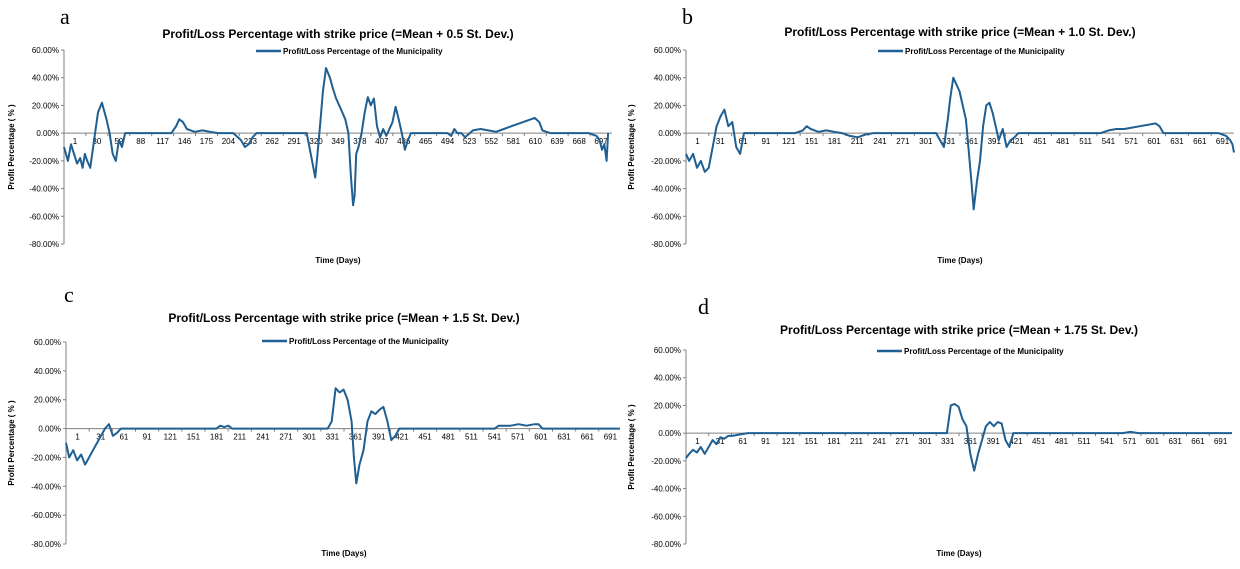  Describe the element at coordinates (65, 16) in the screenshot. I see `panel-a-letter: a` at that location.